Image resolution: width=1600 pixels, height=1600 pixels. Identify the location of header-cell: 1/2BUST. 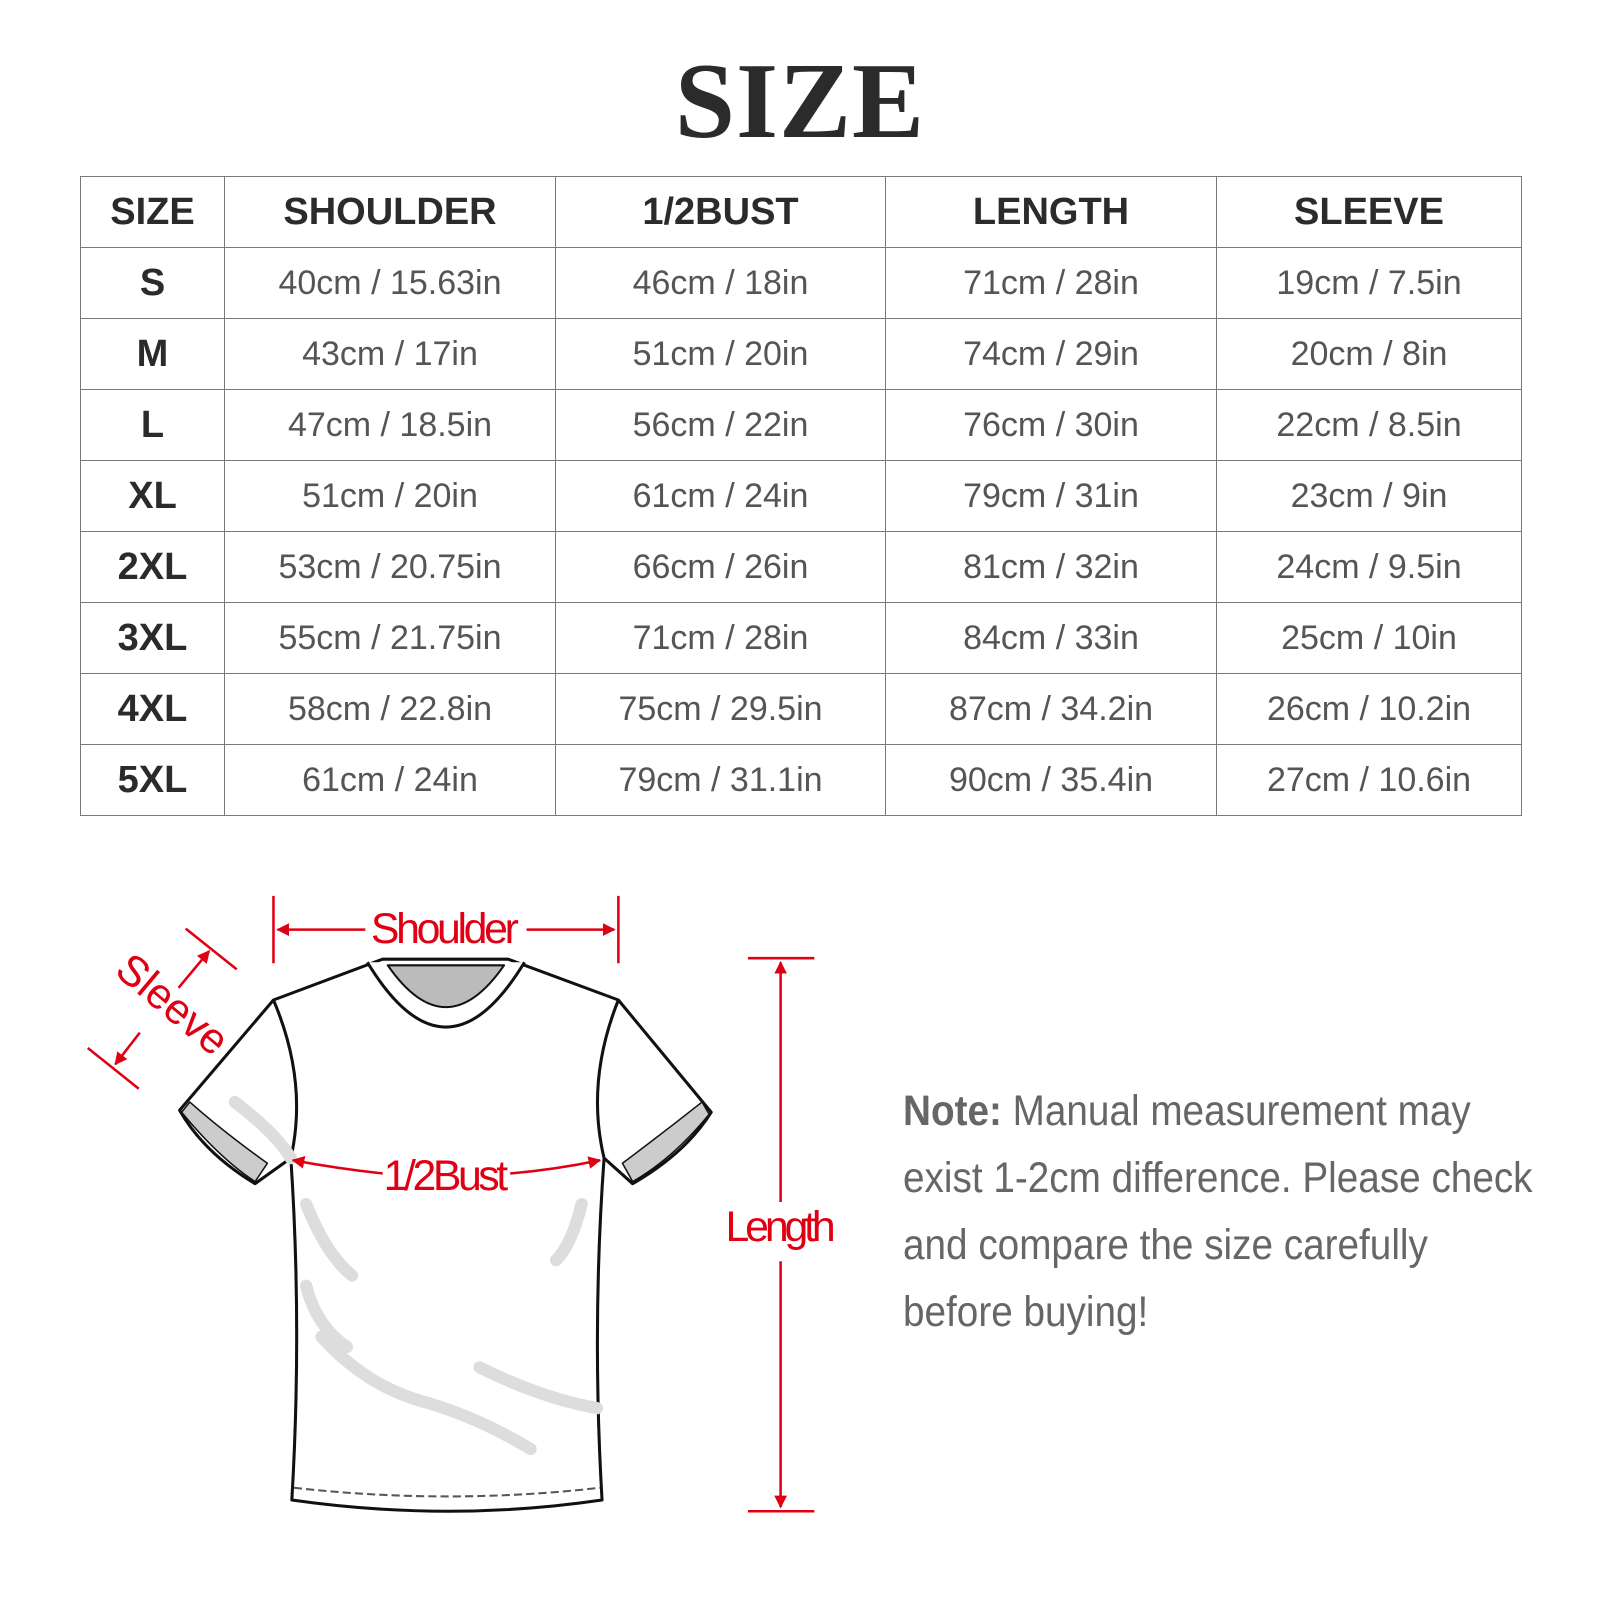
(720, 212).